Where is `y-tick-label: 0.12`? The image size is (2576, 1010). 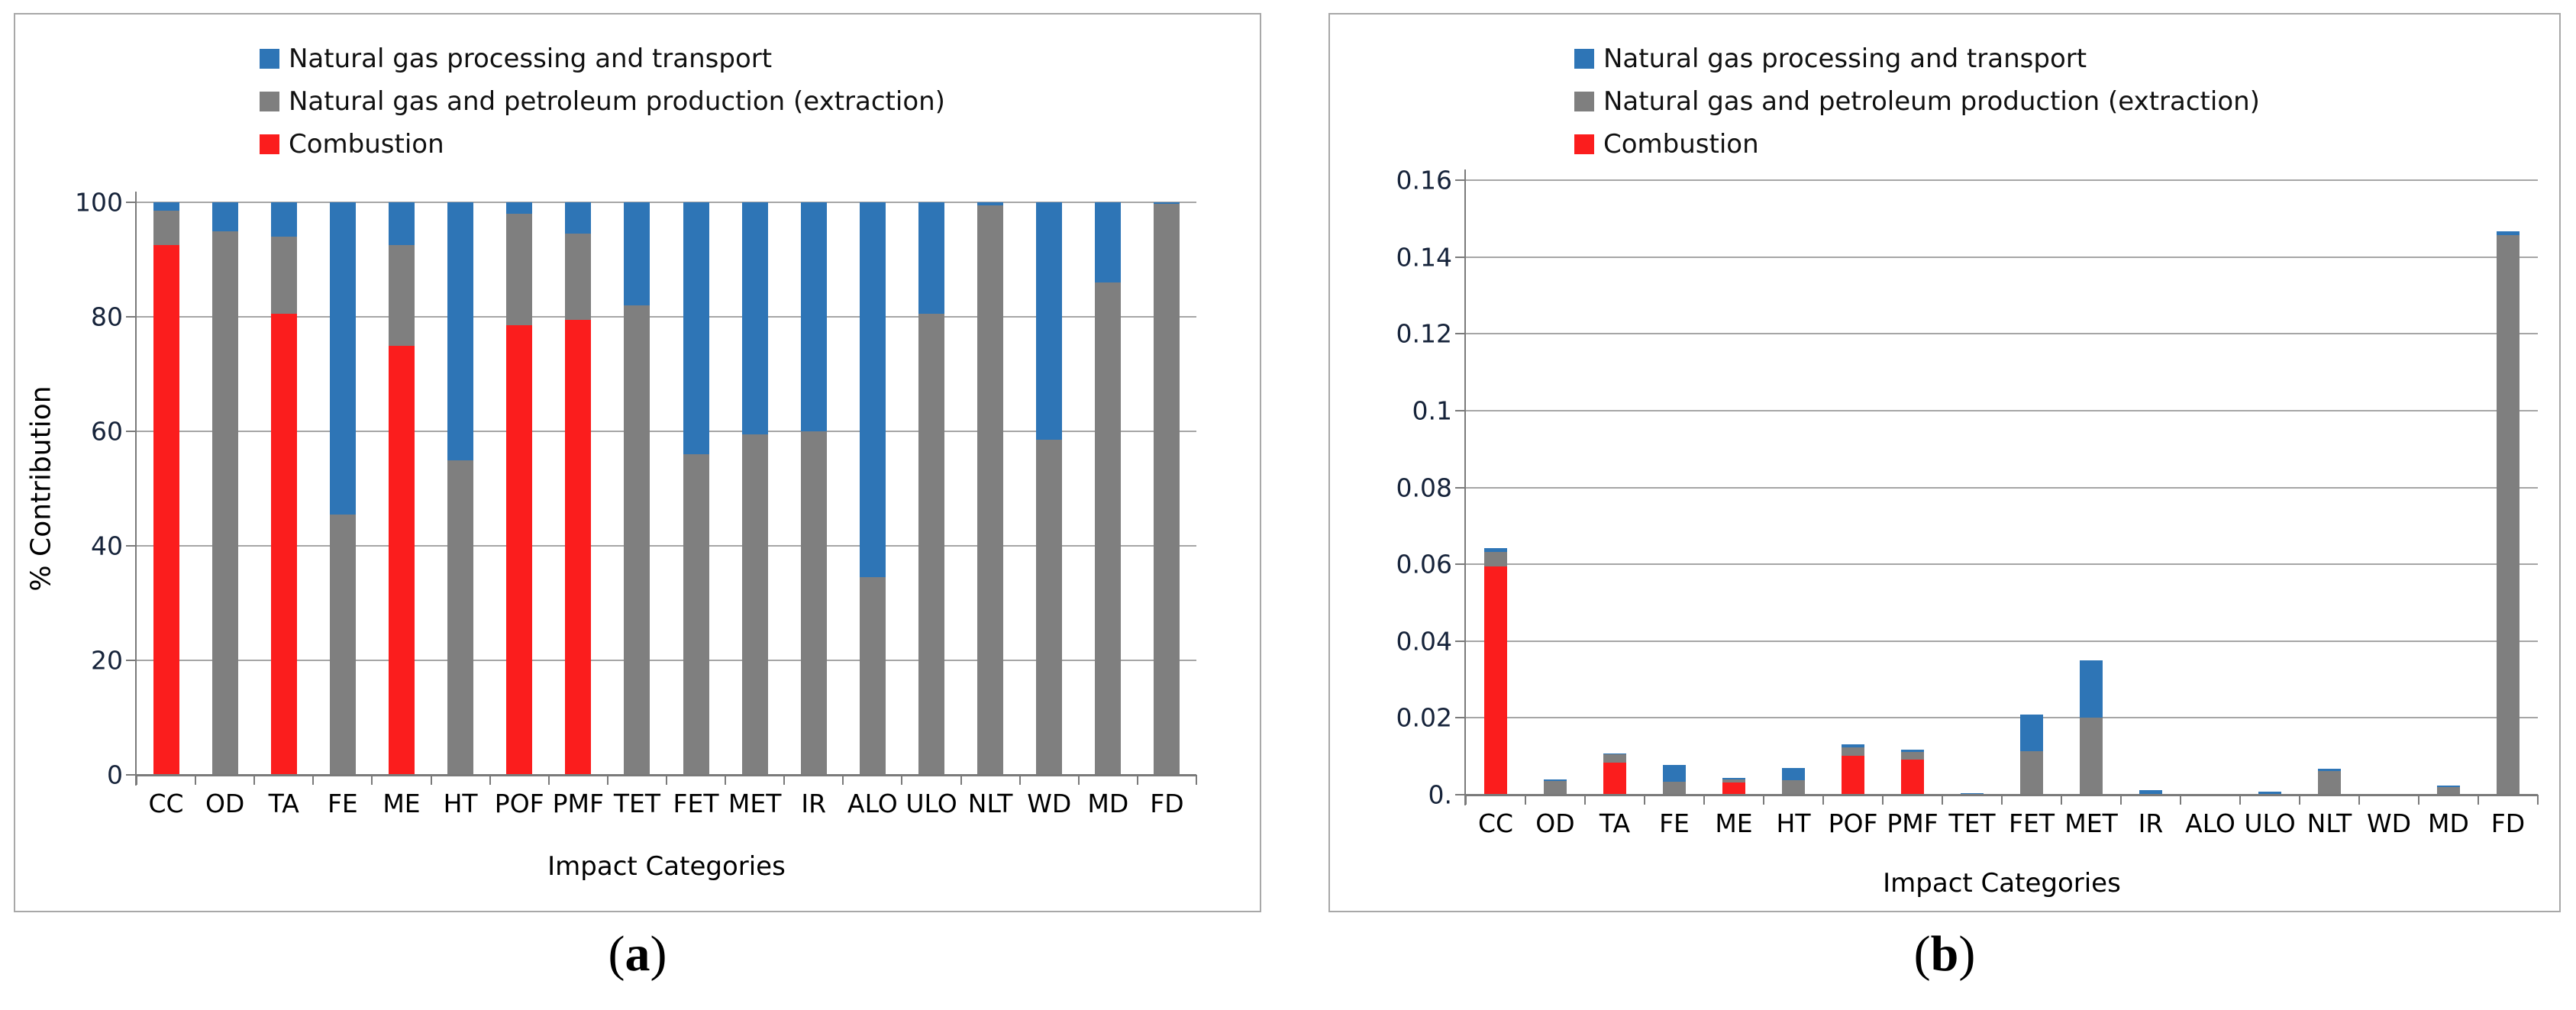 y-tick-label: 0.12 is located at coordinates (1424, 333).